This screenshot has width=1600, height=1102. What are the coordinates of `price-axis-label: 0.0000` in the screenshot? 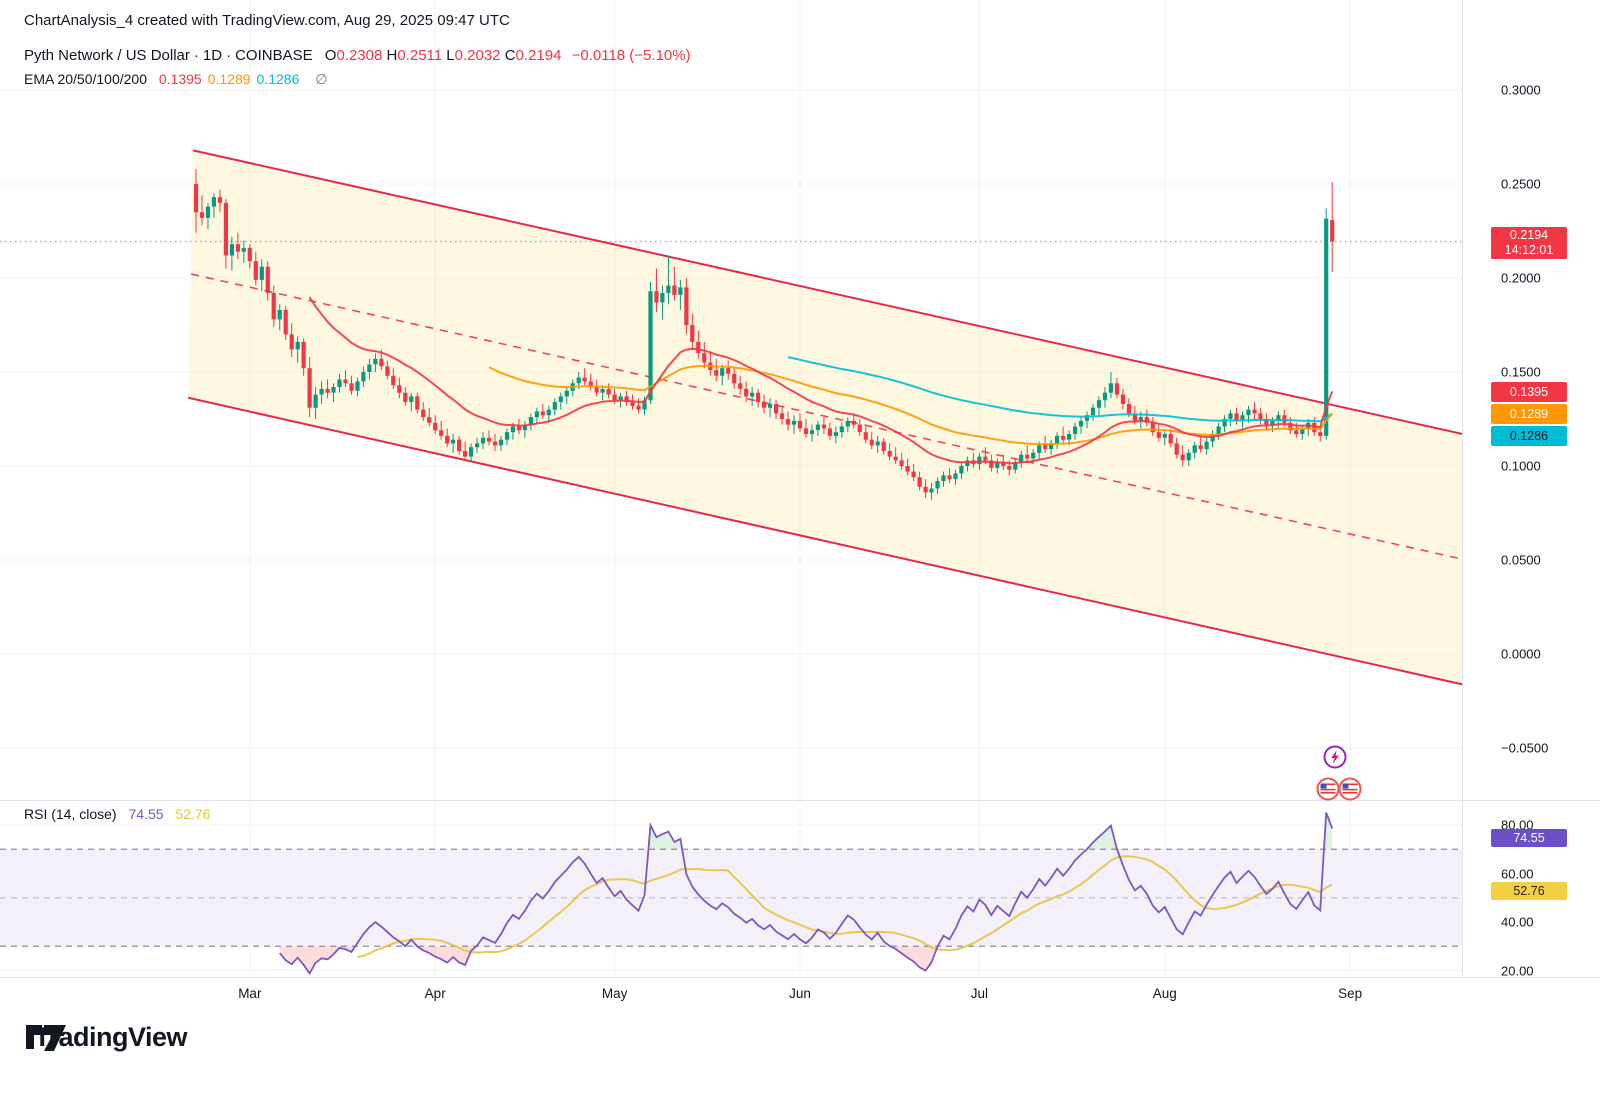 It's located at (1521, 654).